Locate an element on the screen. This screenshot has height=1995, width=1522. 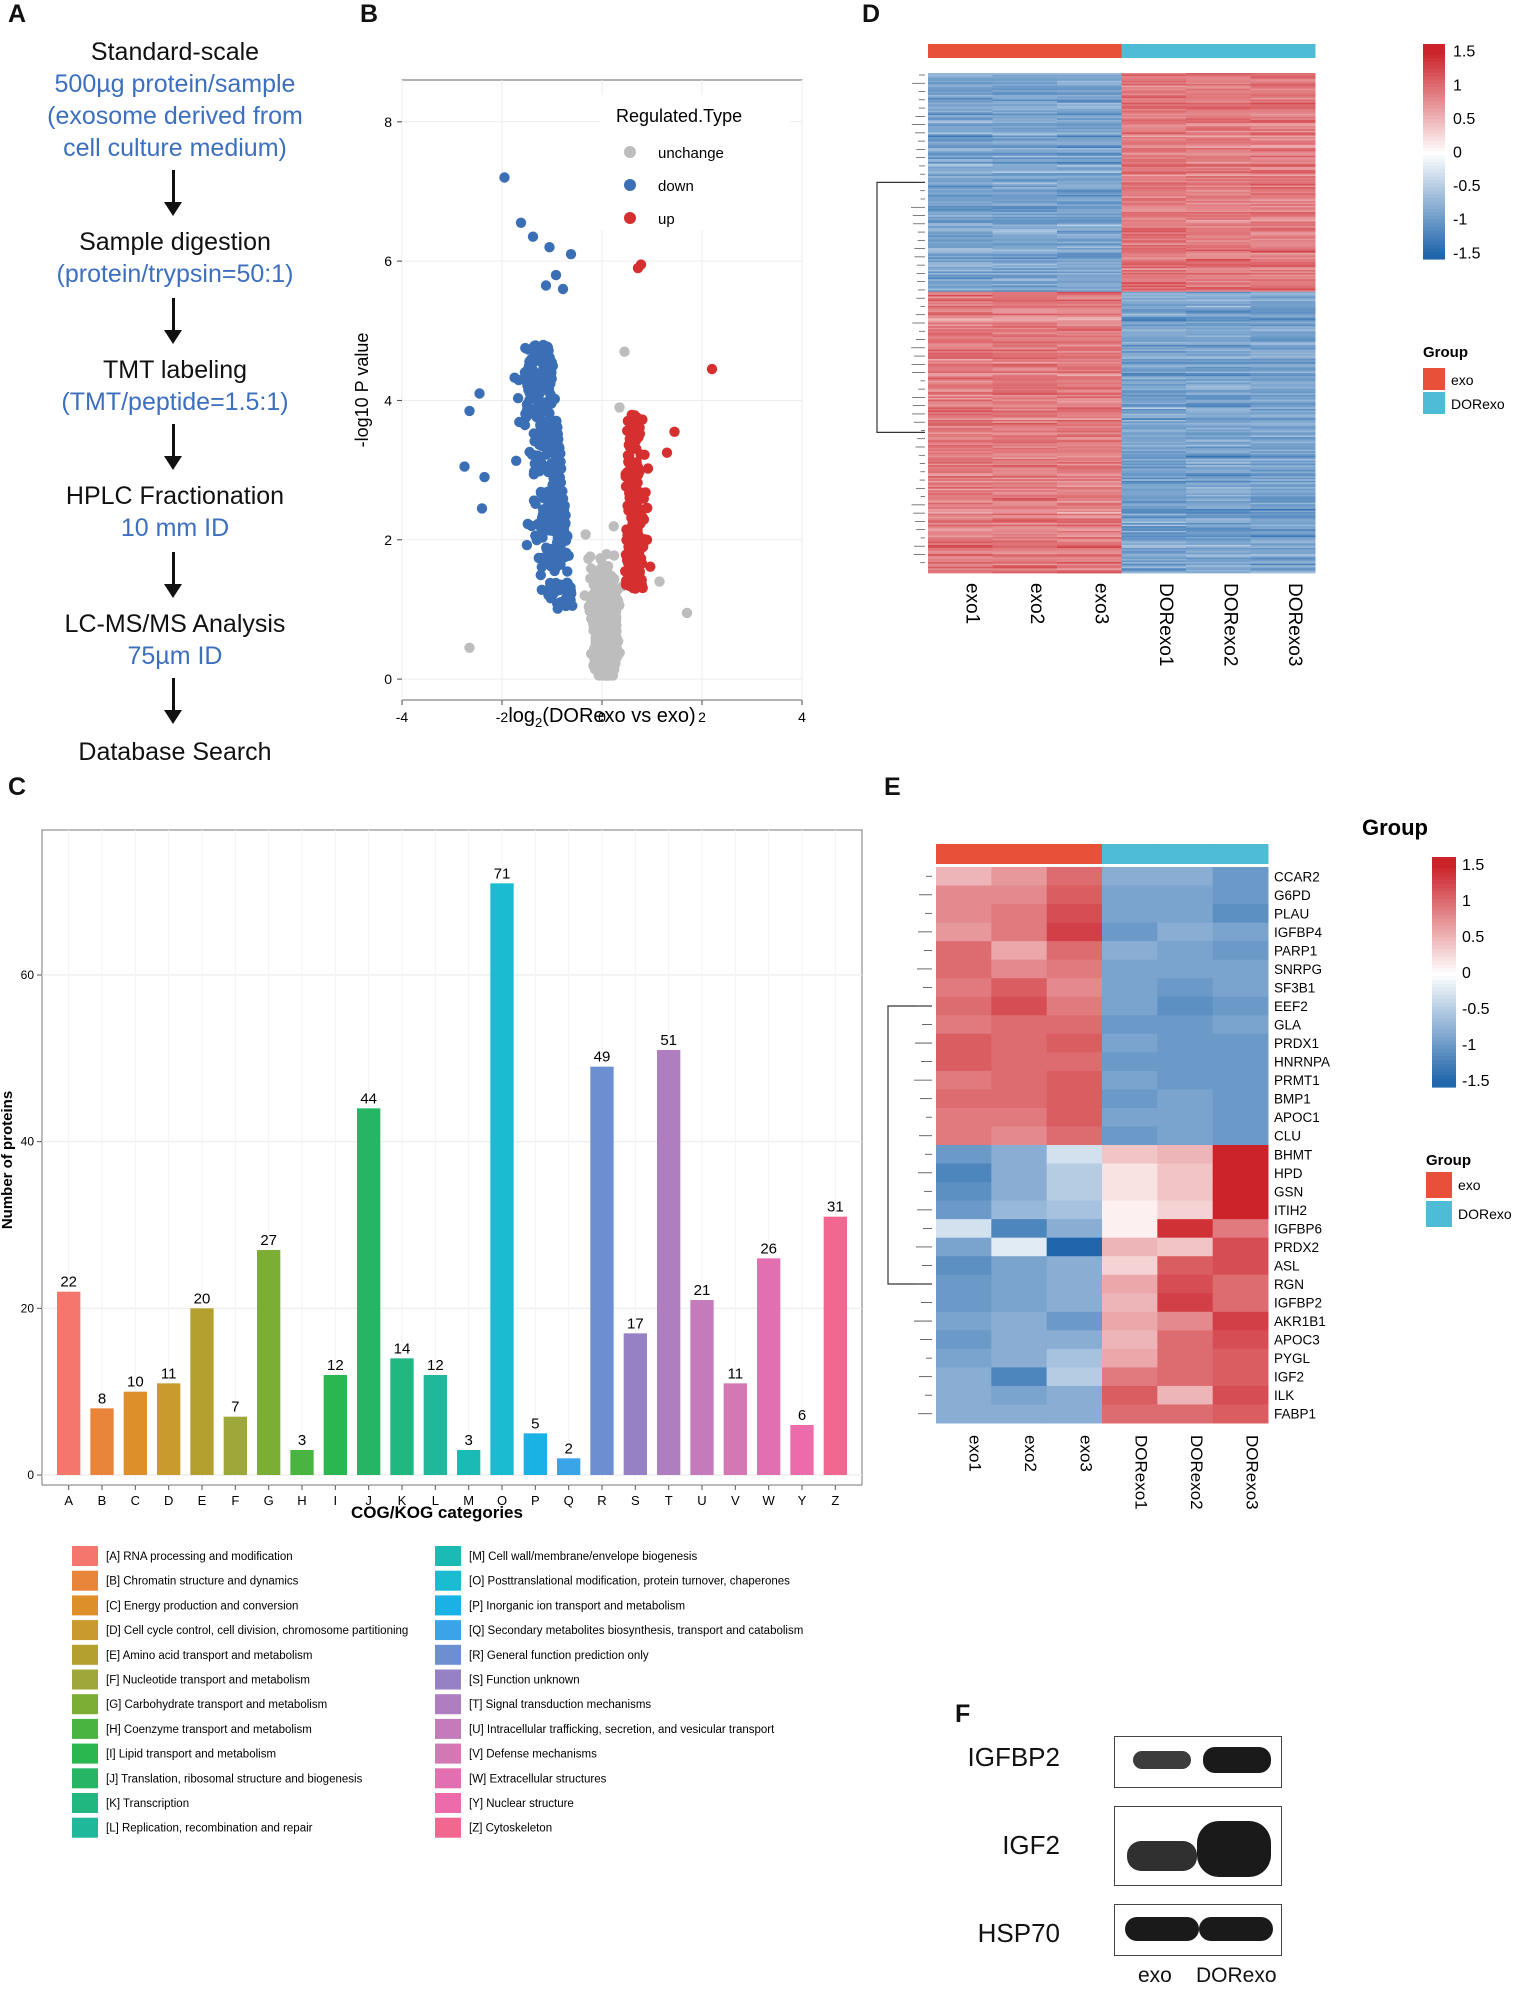
color-scale-tick-label: -1 is located at coordinates (1460, 220).